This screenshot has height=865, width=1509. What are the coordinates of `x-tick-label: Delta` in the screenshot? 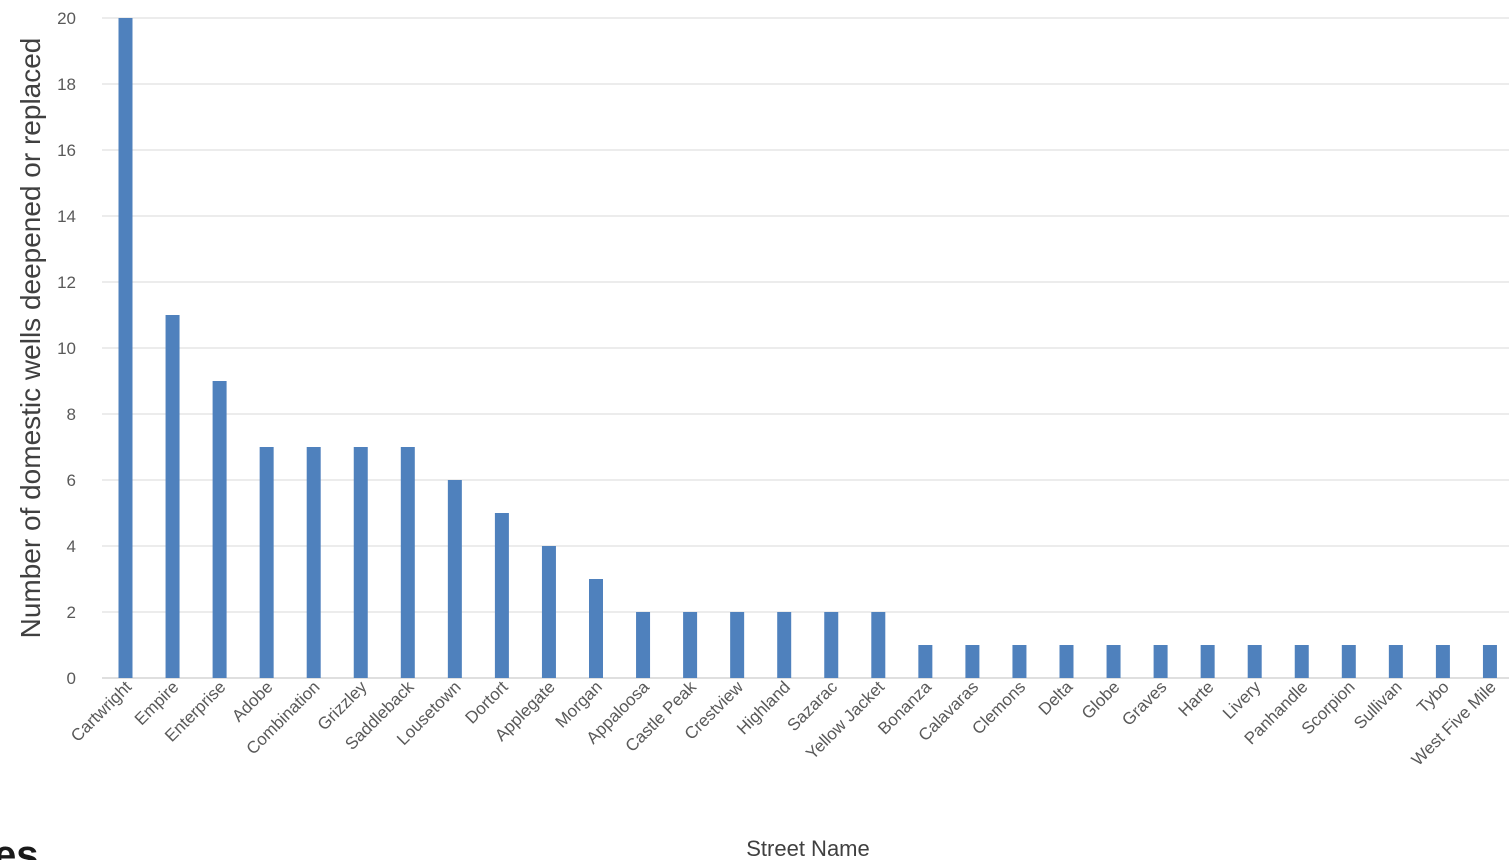 It's located at (1056, 698).